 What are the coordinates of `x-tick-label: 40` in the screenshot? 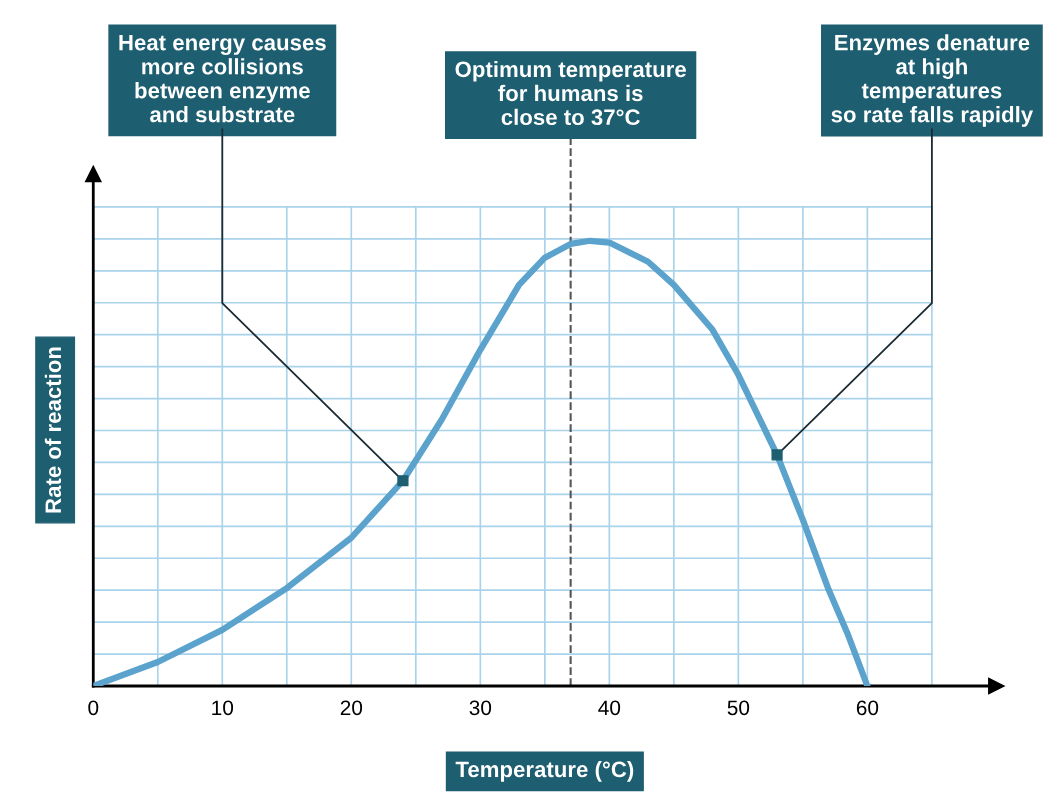 It's located at (609, 708).